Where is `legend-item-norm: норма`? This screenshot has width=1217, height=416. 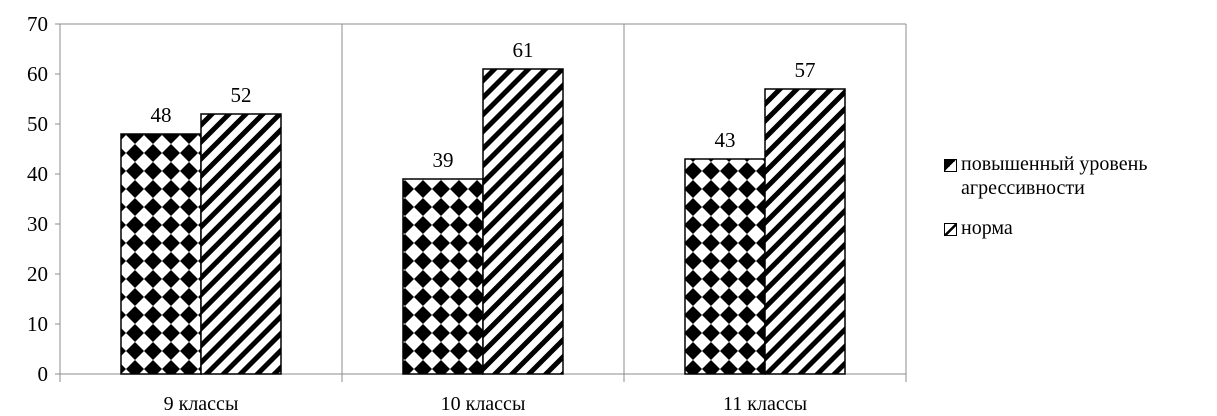 legend-item-norm: норма is located at coordinates (1079, 228).